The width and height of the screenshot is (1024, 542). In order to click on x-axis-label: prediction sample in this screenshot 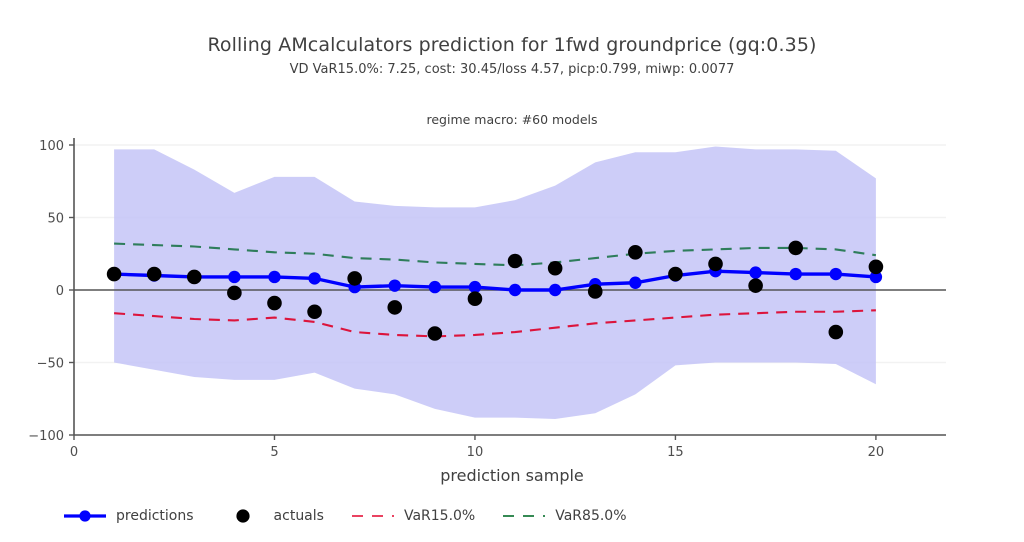, I will do `click(512, 475)`.